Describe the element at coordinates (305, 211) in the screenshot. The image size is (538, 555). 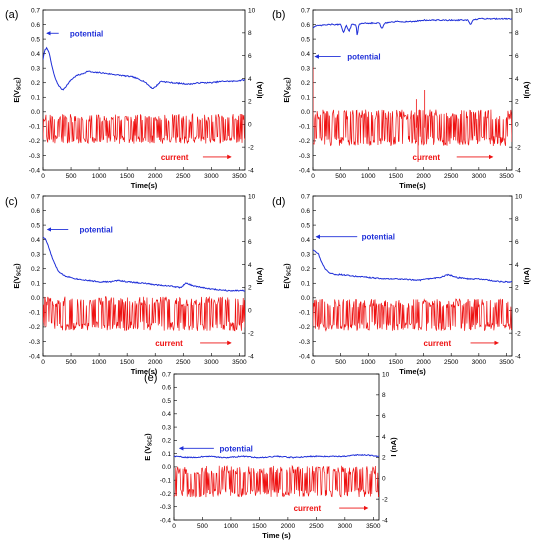
I see `y-left-tick-label: 0.6` at that location.